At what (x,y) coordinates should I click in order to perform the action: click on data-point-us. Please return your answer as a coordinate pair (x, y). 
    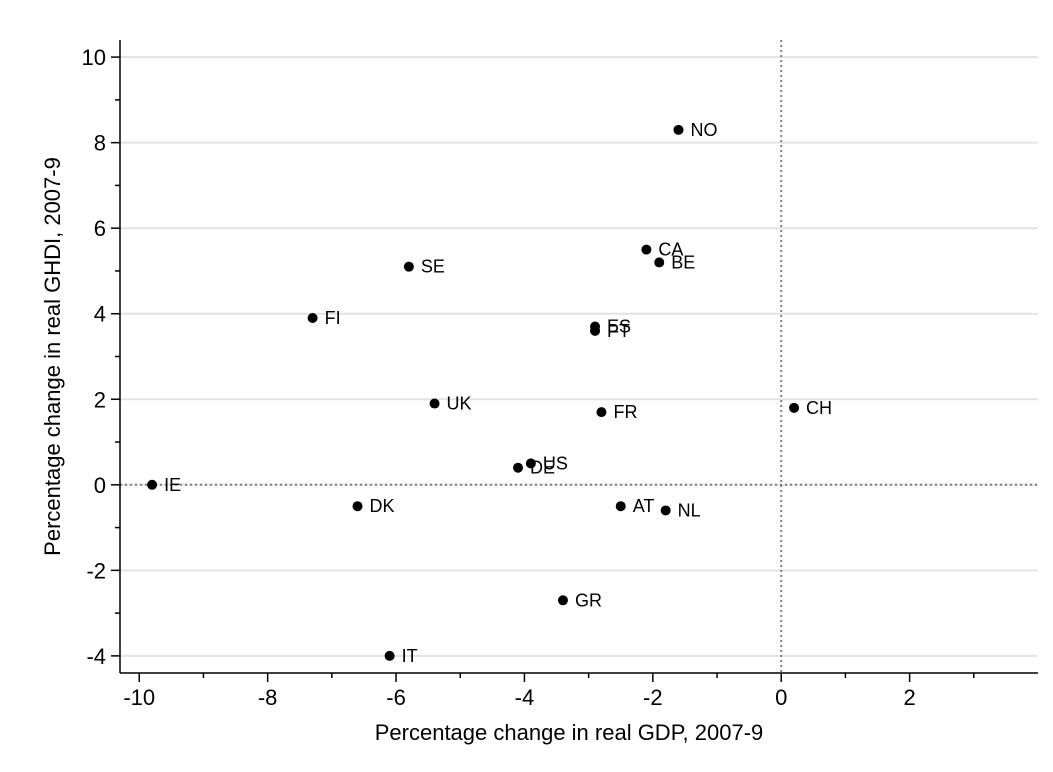
    Looking at the image, I should click on (530, 463).